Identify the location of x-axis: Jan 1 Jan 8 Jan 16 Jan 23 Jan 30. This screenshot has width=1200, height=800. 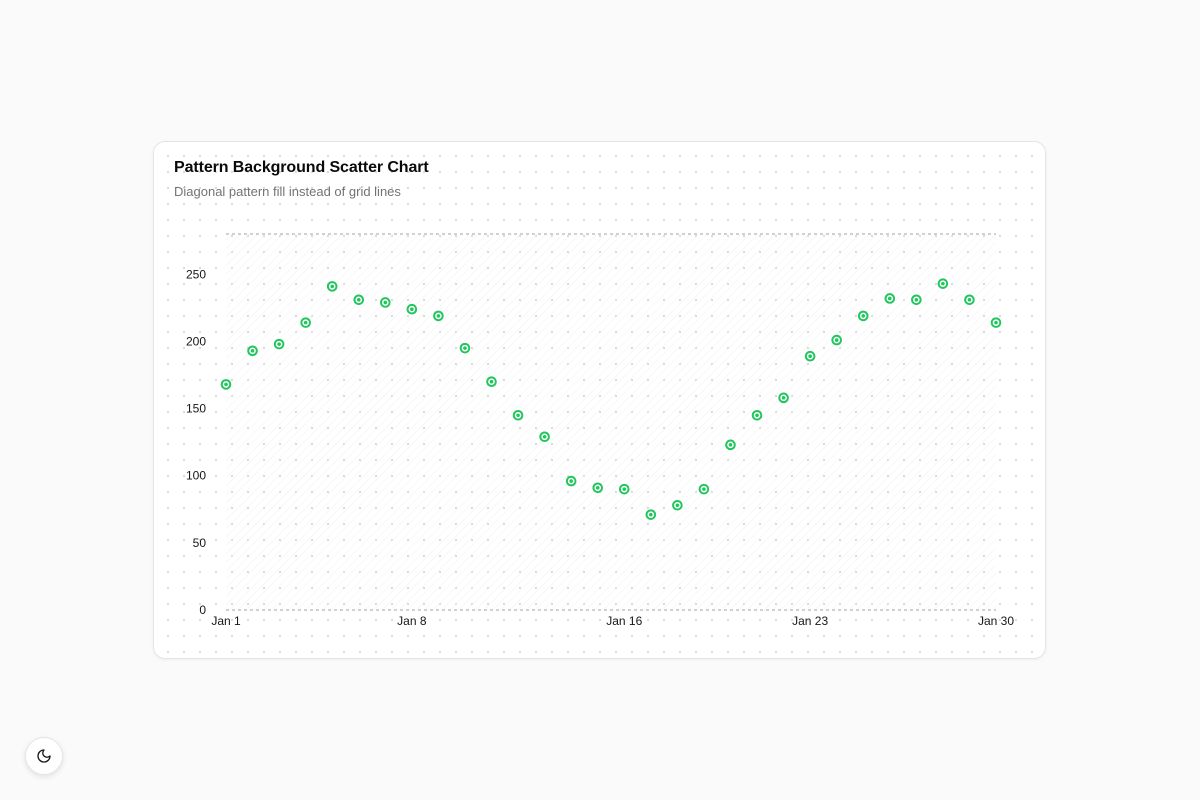
(612, 621).